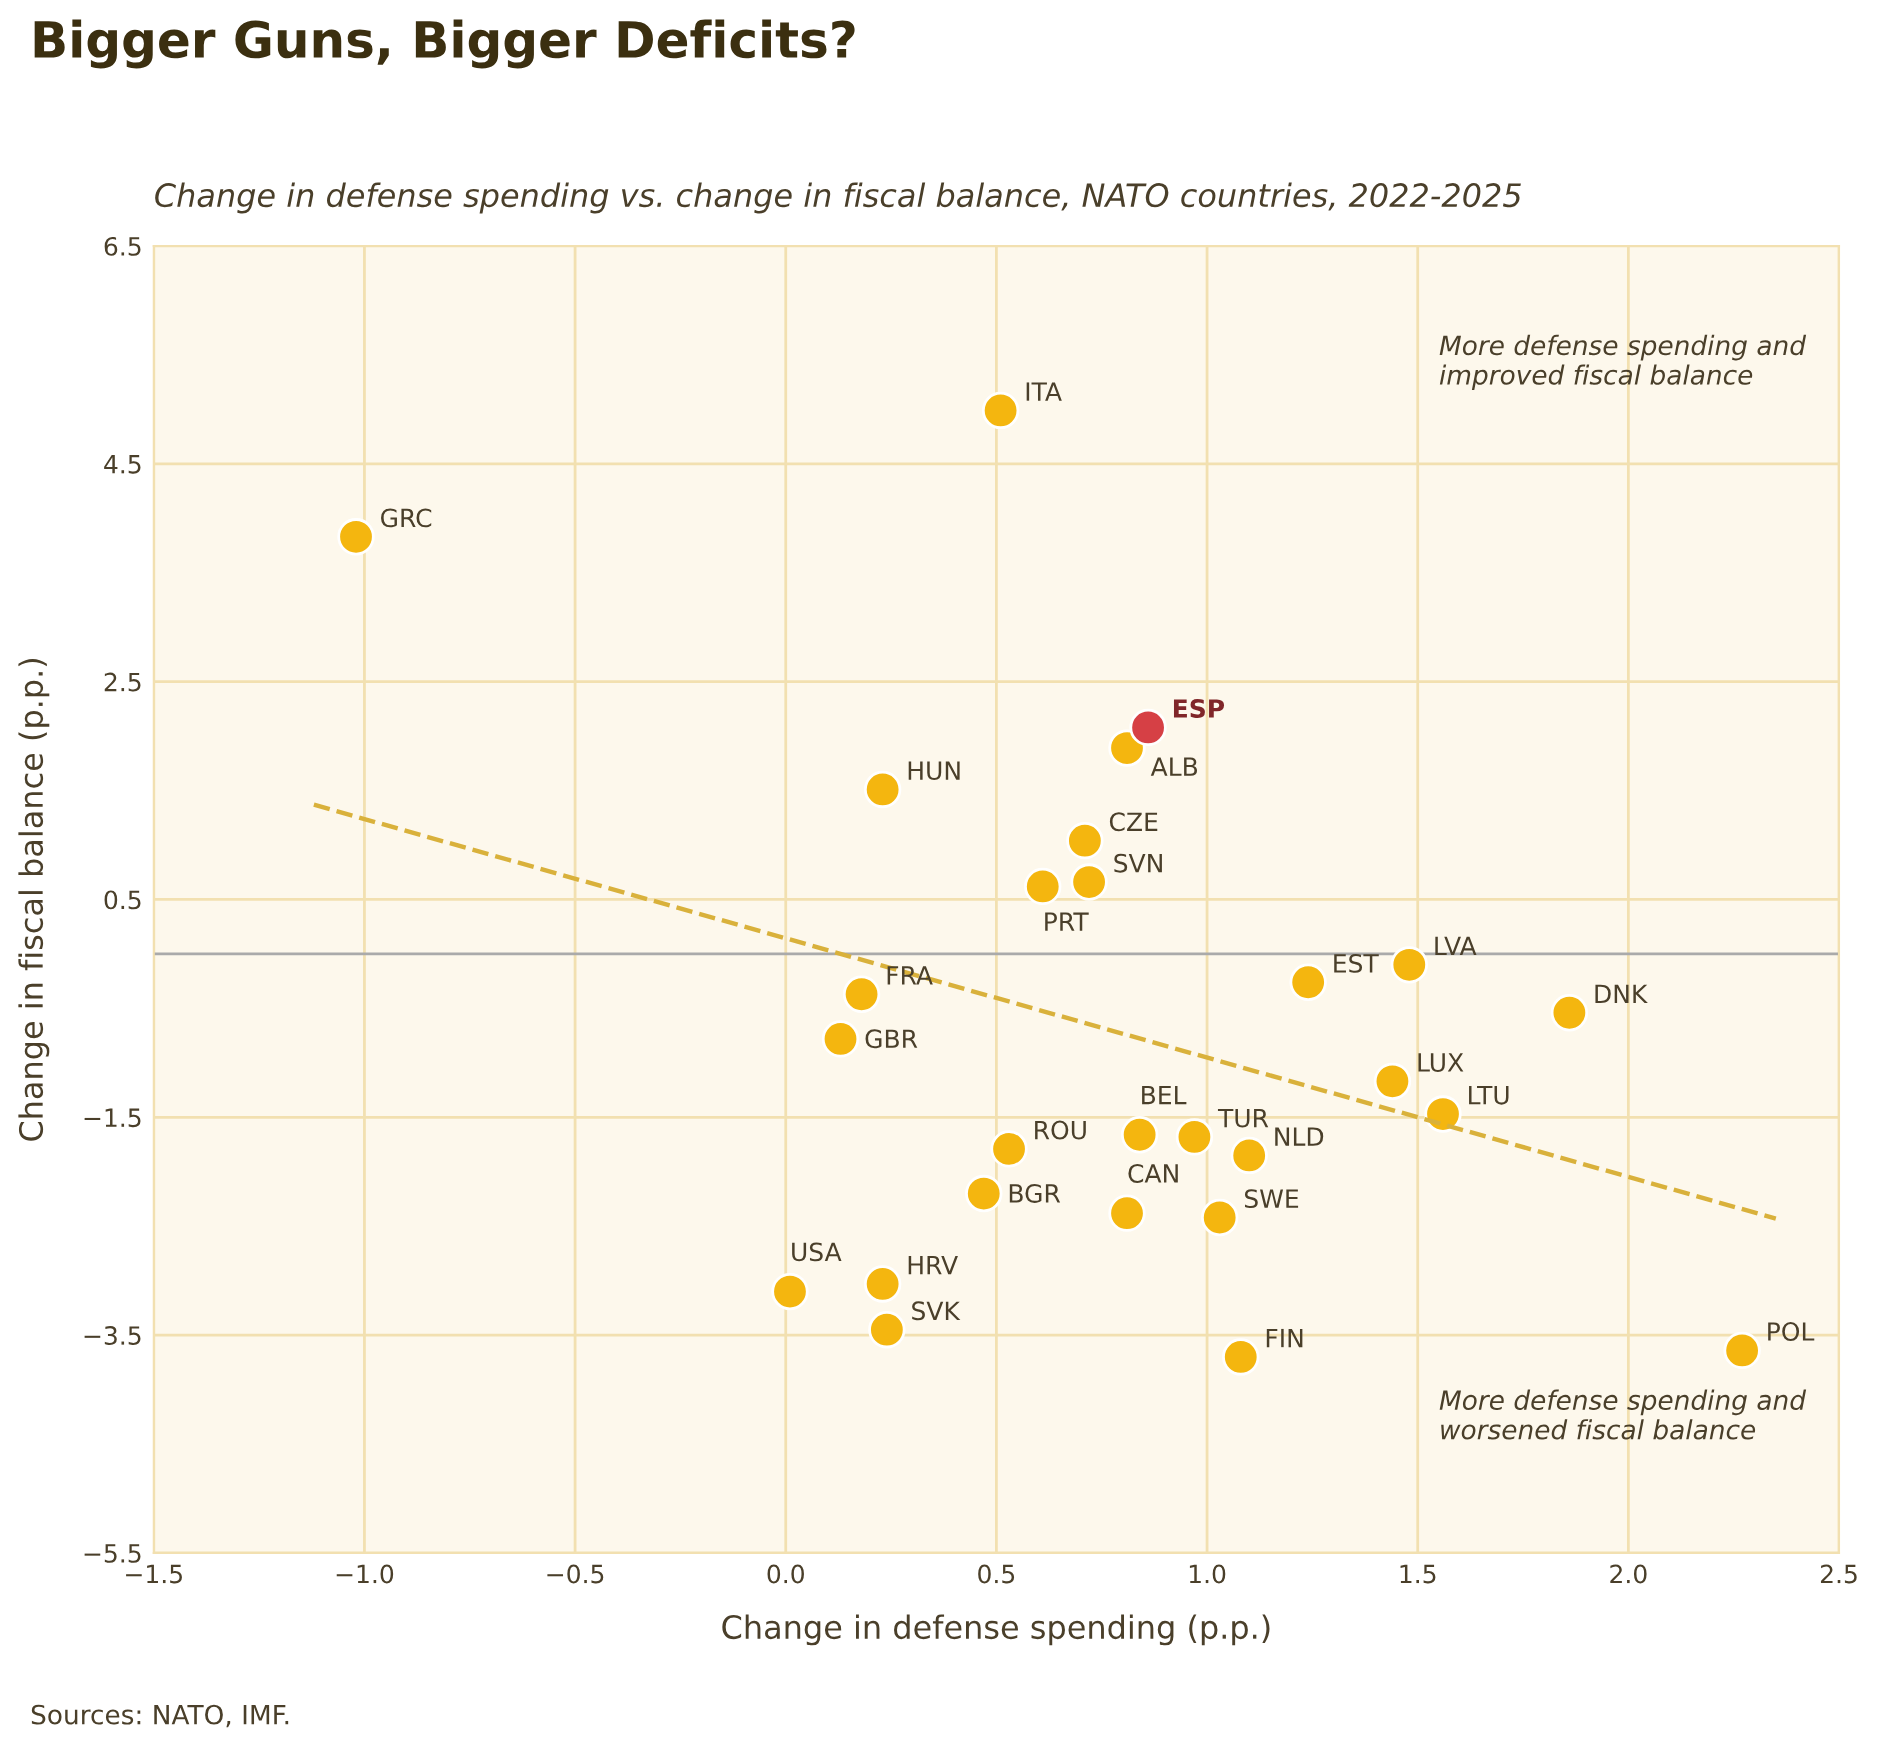  What do you see at coordinates (1243, 1118) in the screenshot?
I see `annotation: TUR` at bounding box center [1243, 1118].